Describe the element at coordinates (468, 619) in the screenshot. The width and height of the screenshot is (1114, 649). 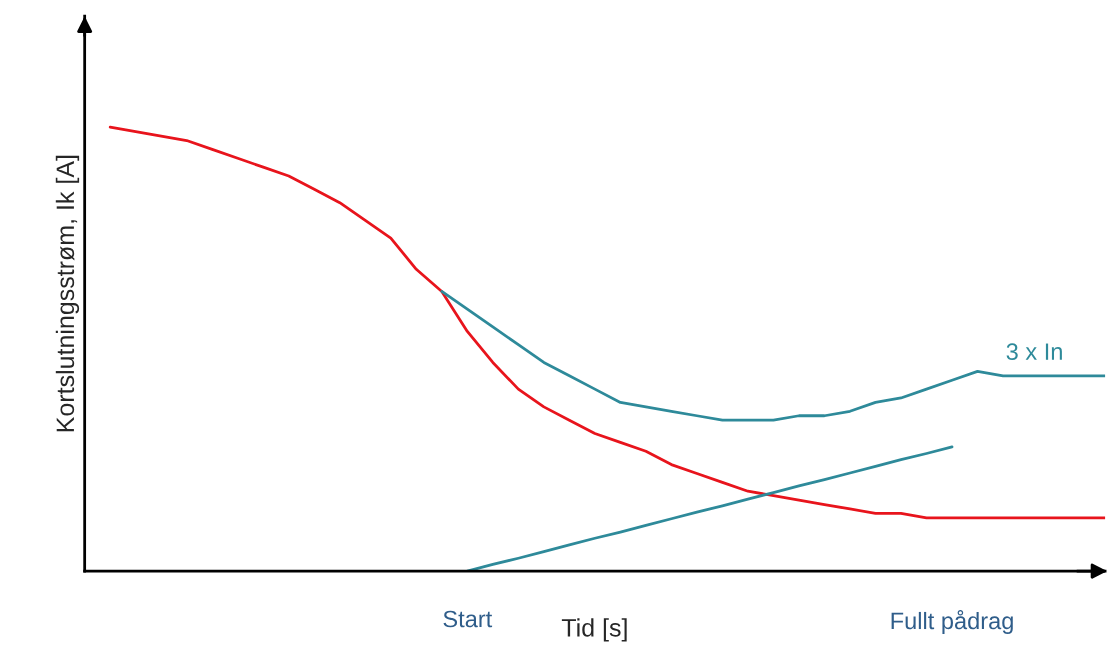
I see `x-tick-label: Start` at that location.